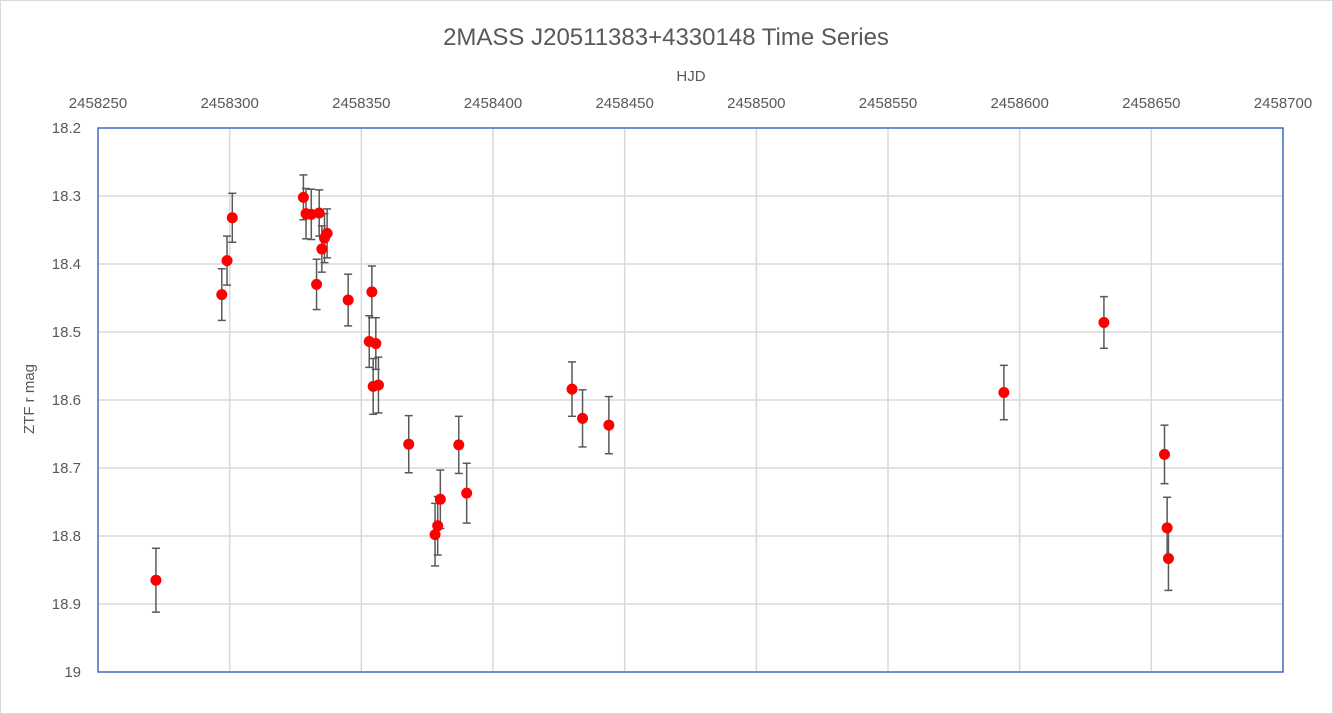  I want to click on x-tick-label: 2458600, so click(1019, 103).